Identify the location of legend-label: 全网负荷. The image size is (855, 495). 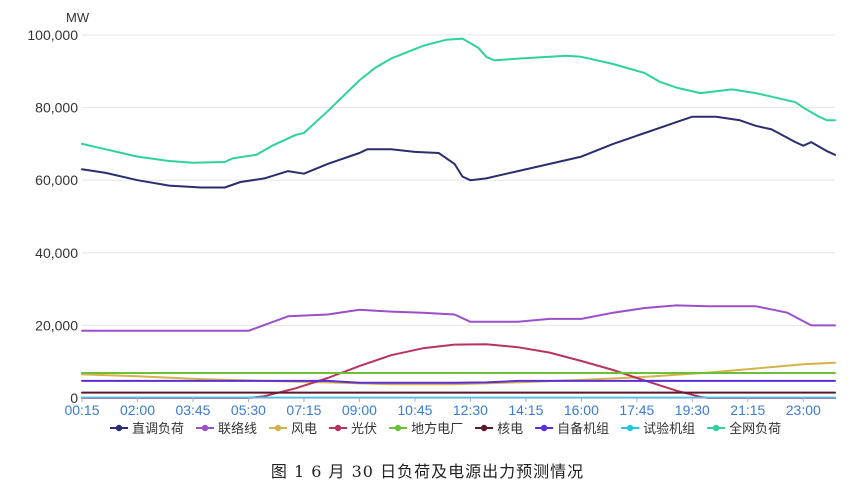
(755, 429).